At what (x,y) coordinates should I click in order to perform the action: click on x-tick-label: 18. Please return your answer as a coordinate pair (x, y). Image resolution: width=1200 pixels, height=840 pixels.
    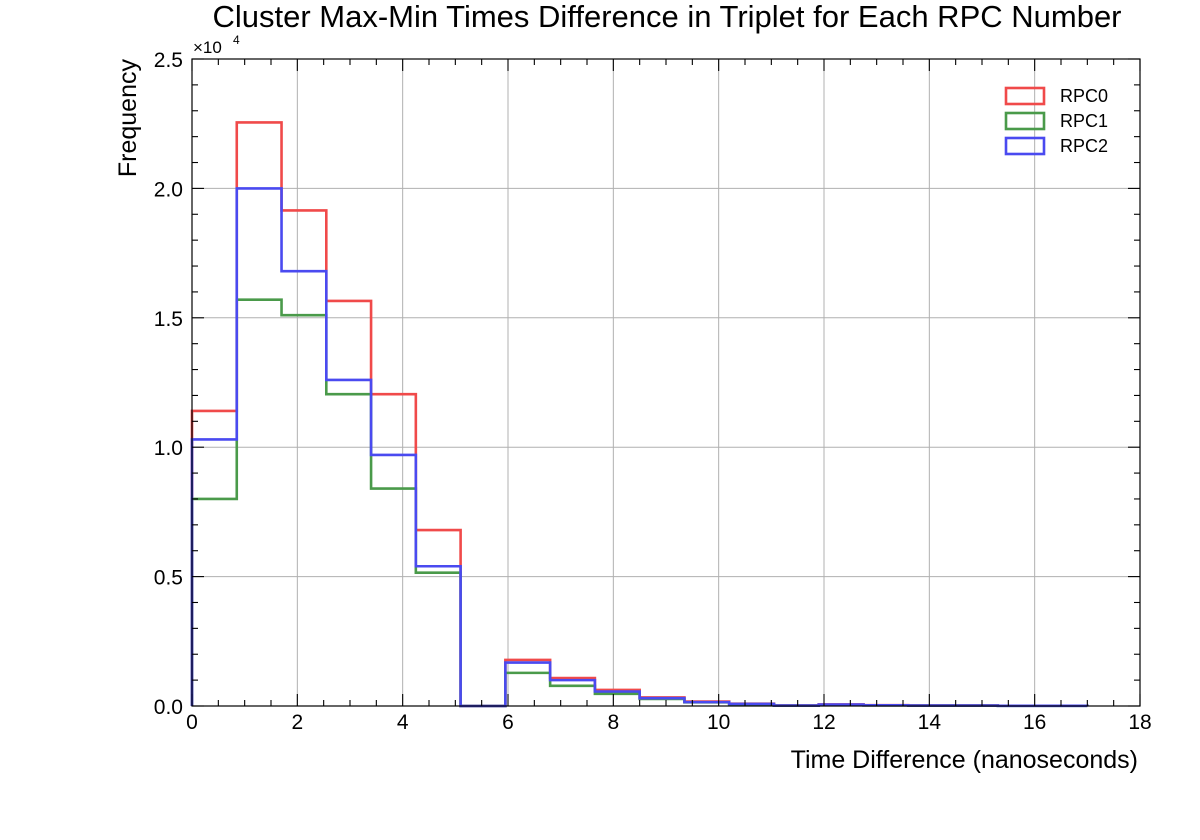
    Looking at the image, I should click on (1139, 722).